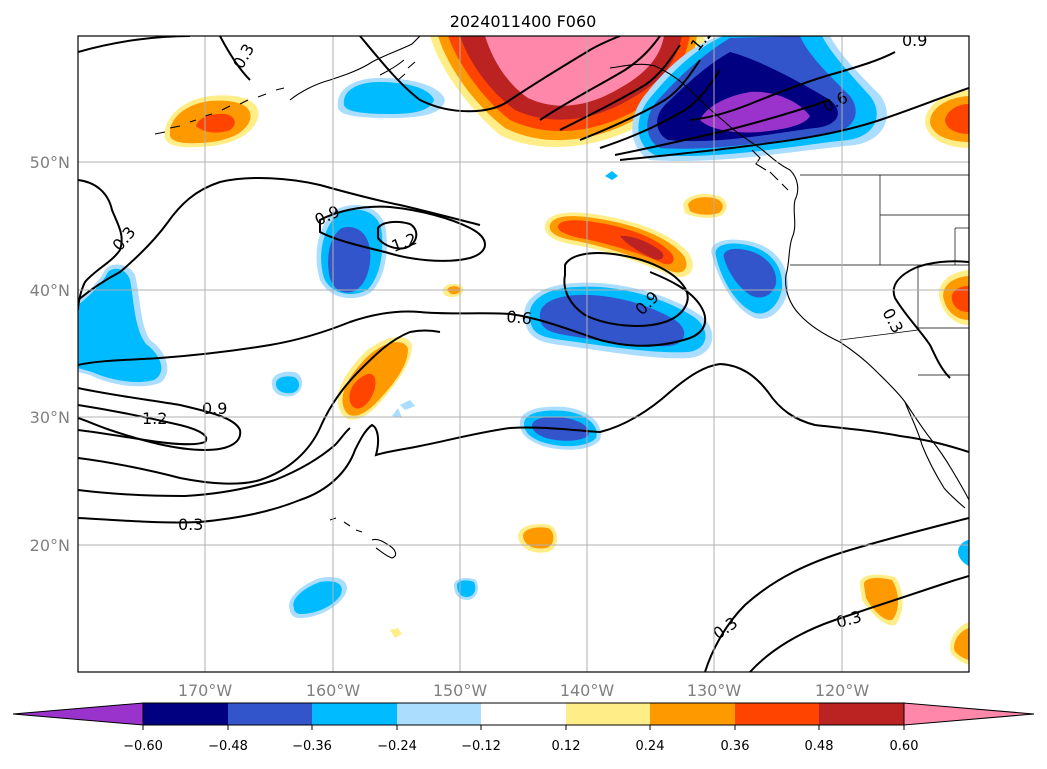 The image size is (1047, 769). I want to click on lon-label: 130°W, so click(714, 690).